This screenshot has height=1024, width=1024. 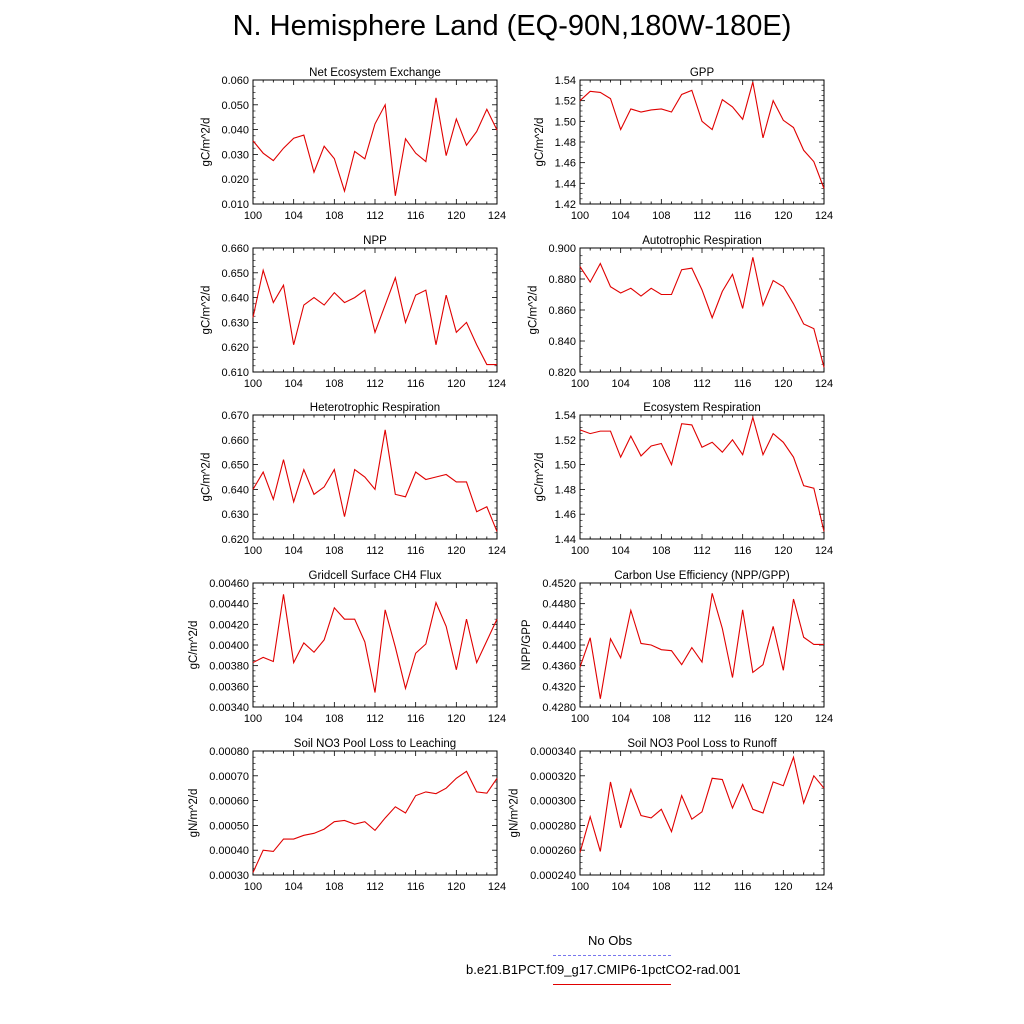 What do you see at coordinates (235, 155) in the screenshot?
I see `y-tick-label: 0.030` at bounding box center [235, 155].